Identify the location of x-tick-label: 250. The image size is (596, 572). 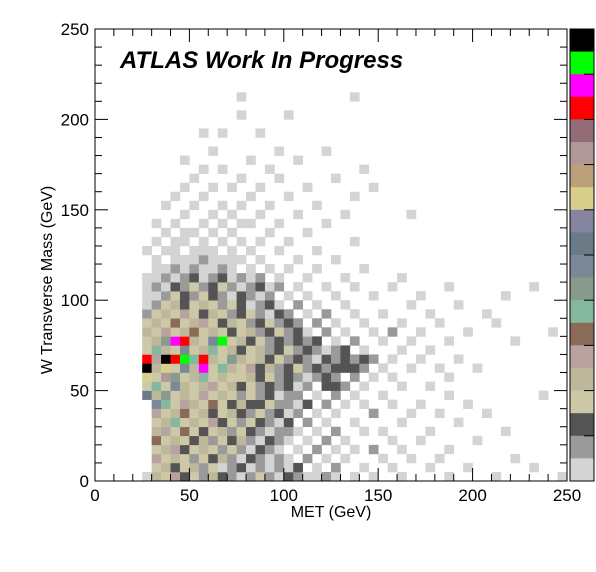
(567, 495).